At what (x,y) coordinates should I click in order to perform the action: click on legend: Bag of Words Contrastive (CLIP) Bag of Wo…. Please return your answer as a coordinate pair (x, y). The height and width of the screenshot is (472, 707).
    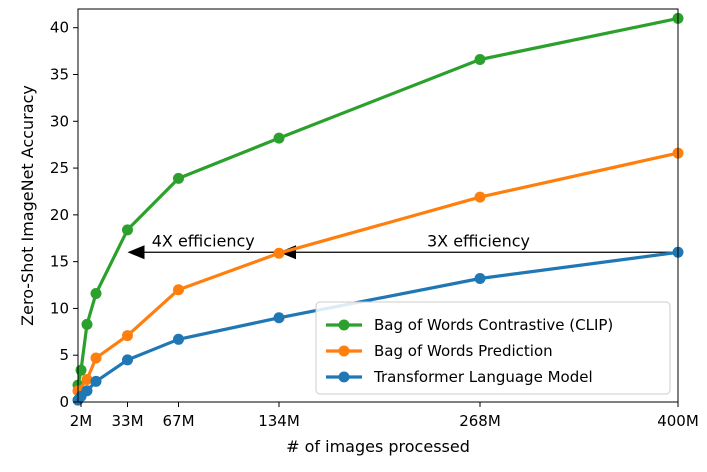
    Looking at the image, I should click on (493, 348).